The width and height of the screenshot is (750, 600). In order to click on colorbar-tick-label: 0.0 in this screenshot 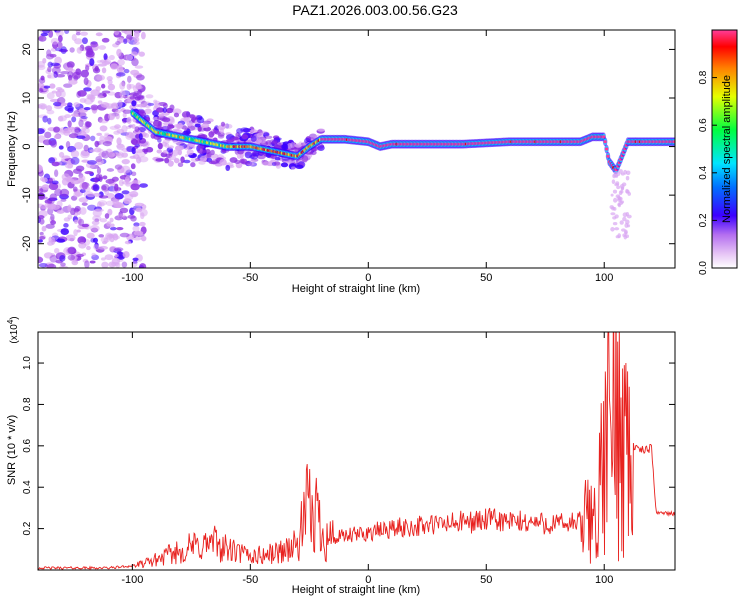, I will do `click(703, 268)`.